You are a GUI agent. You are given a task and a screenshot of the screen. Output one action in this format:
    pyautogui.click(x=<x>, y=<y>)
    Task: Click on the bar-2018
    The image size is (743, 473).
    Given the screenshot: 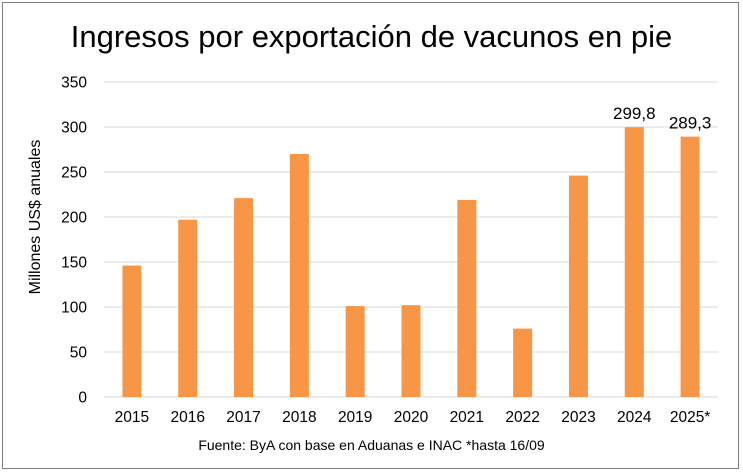 What is the action you would take?
    pyautogui.click(x=299, y=275)
    